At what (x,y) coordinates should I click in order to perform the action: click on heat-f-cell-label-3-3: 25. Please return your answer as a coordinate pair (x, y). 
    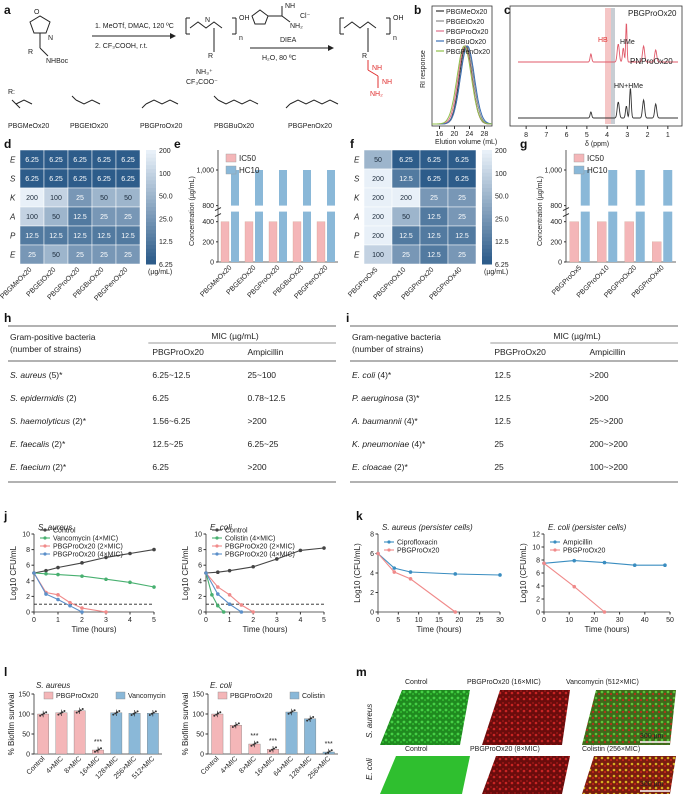
    Looking at the image, I should click on (462, 217).